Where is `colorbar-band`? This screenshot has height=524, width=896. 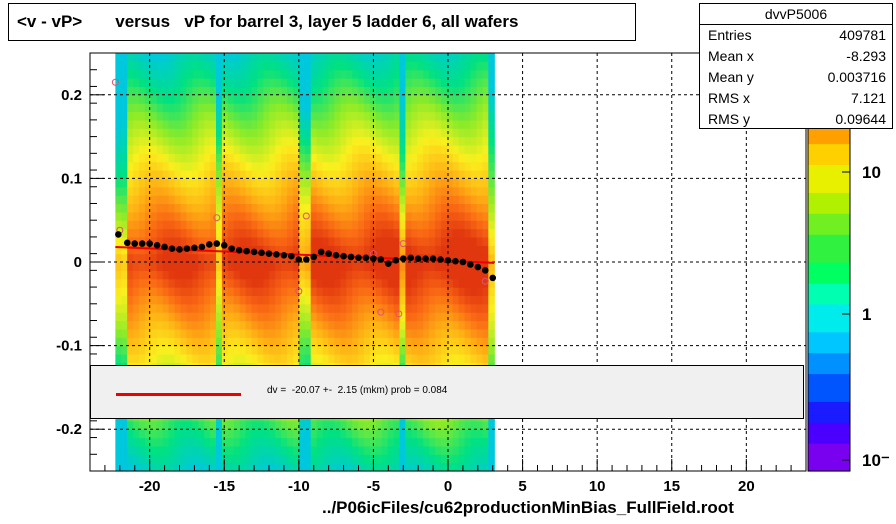 colorbar-band is located at coordinates (829, 203).